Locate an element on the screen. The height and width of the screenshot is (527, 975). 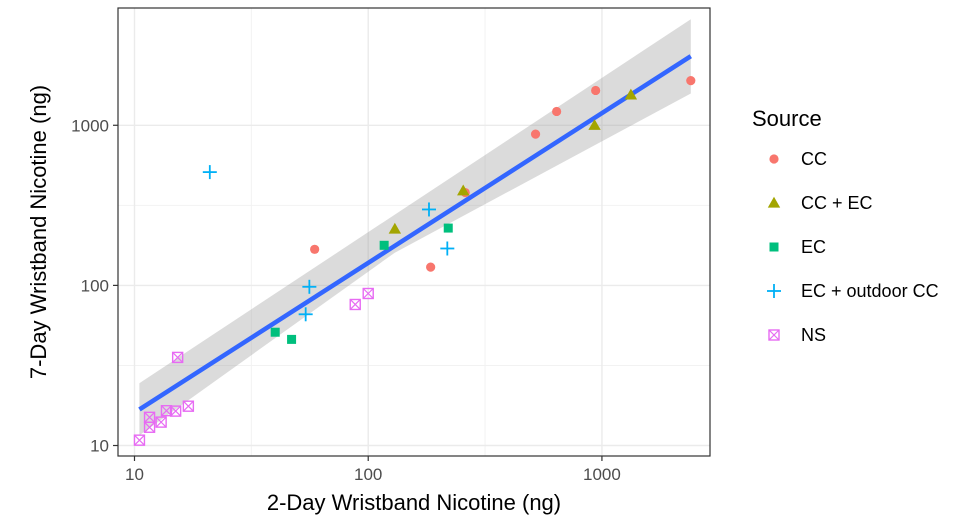
legend-key-ec is located at coordinates (774, 247).